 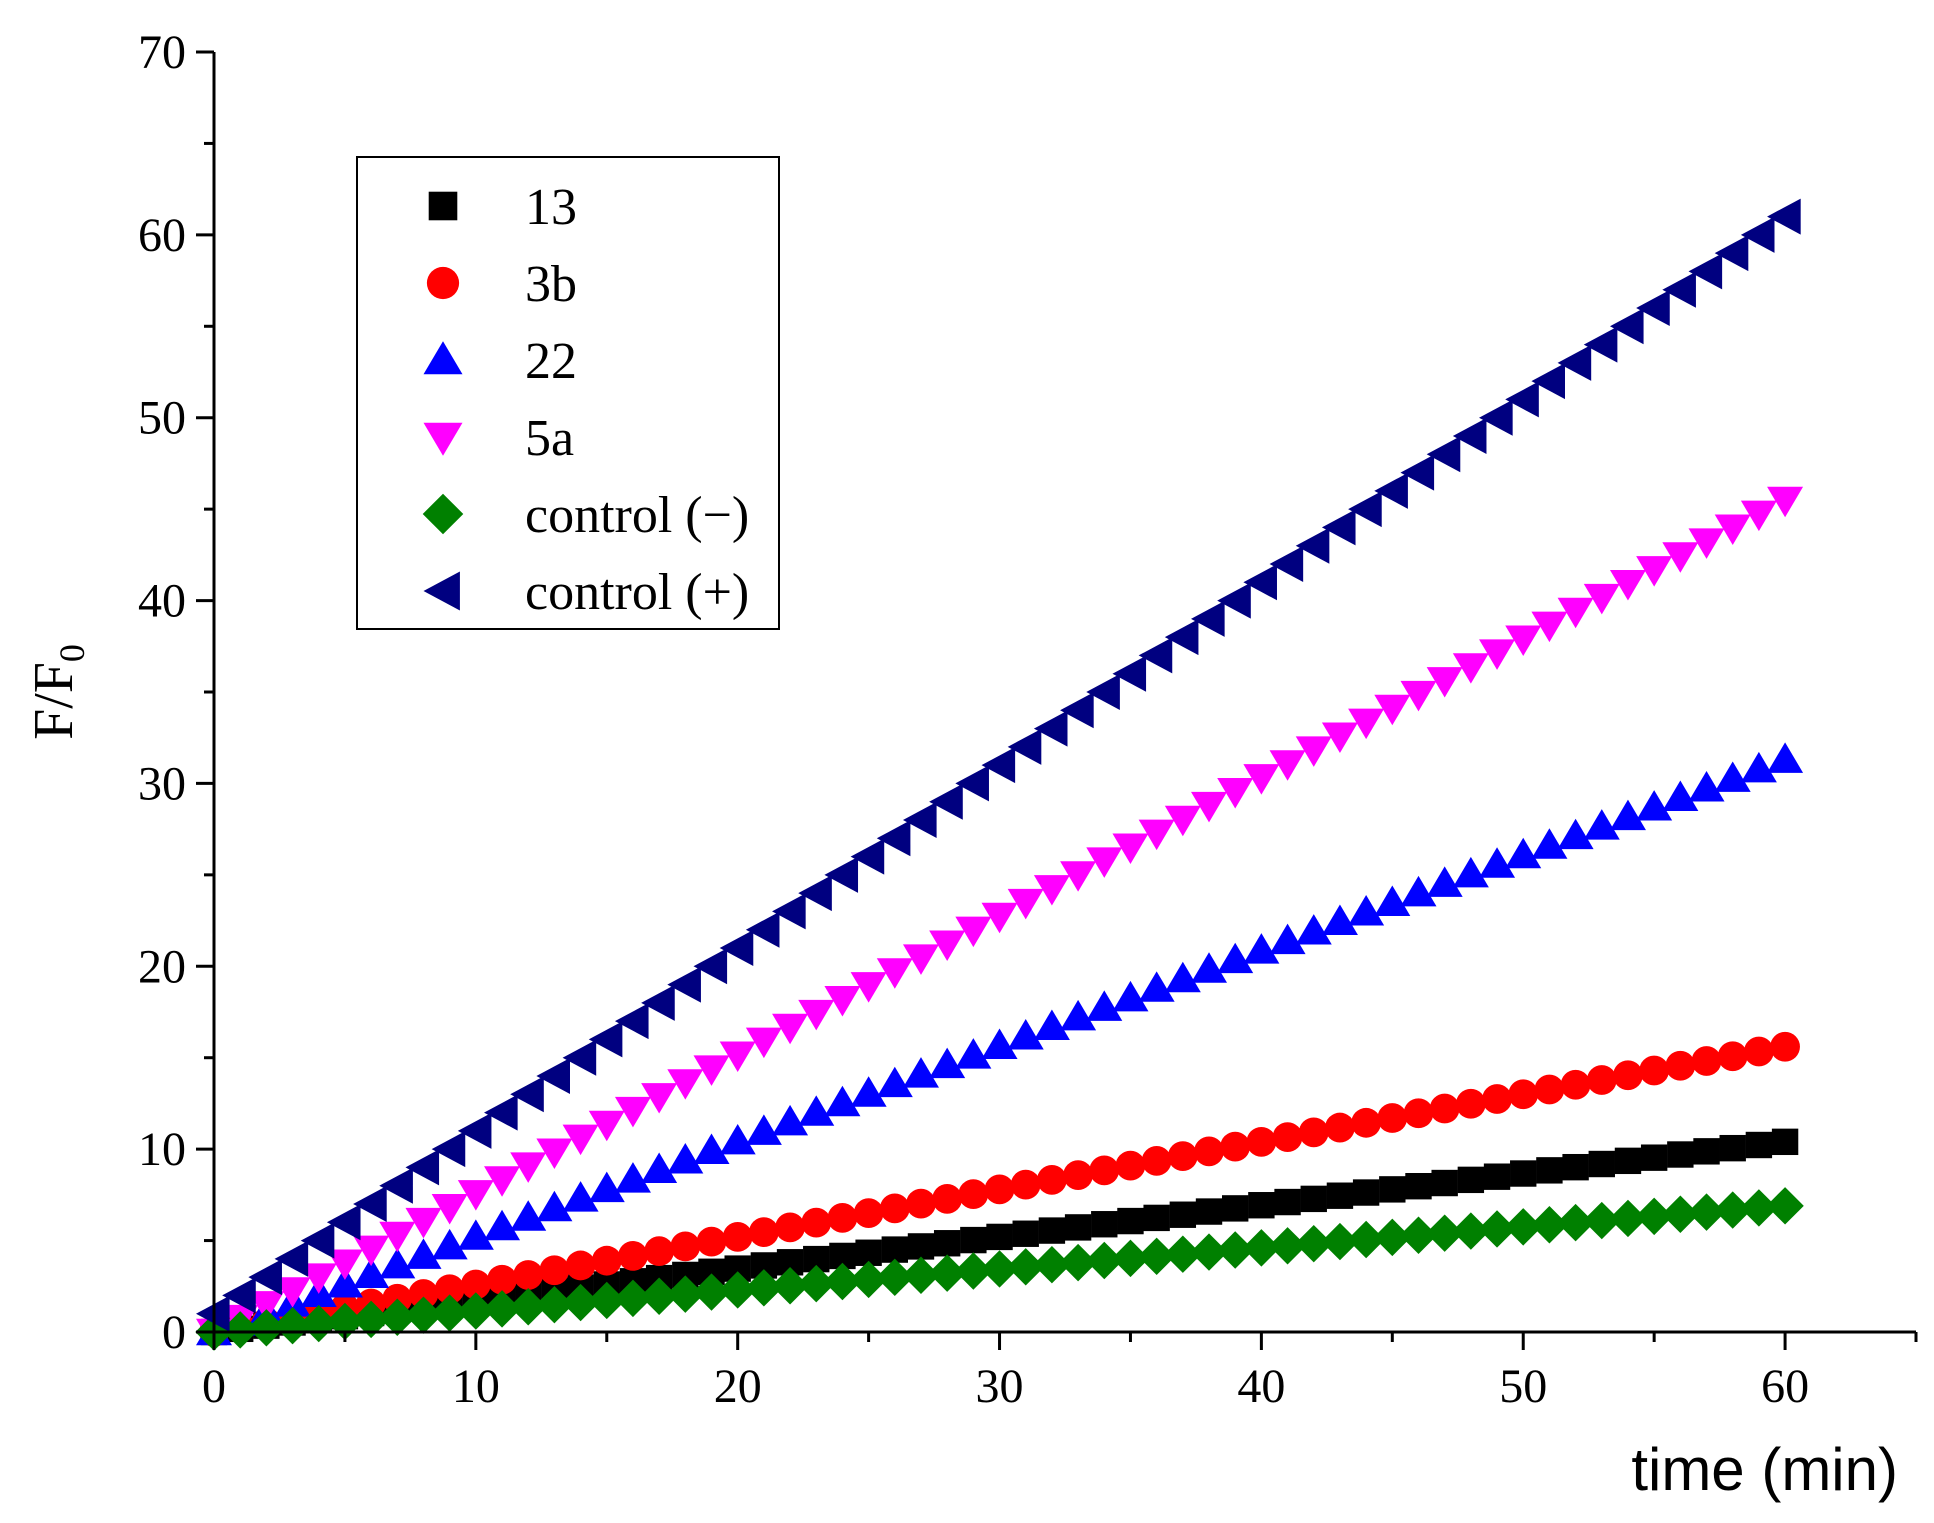 What do you see at coordinates (1523, 1386) in the screenshot?
I see `x-tick-label: 50` at bounding box center [1523, 1386].